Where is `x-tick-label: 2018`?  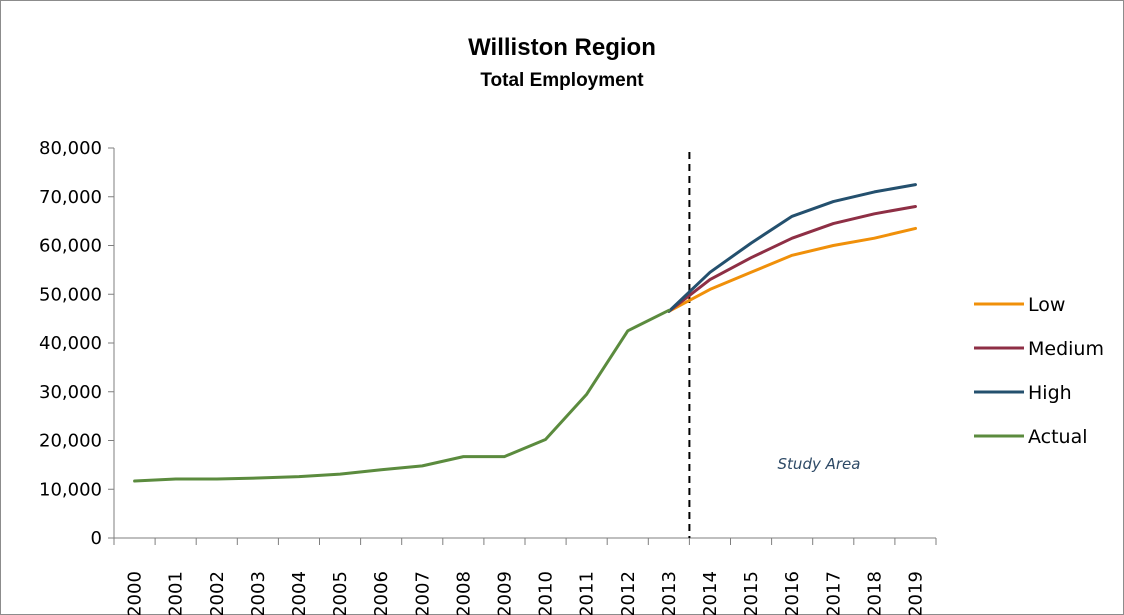
x-tick-label: 2018 is located at coordinates (874, 593).